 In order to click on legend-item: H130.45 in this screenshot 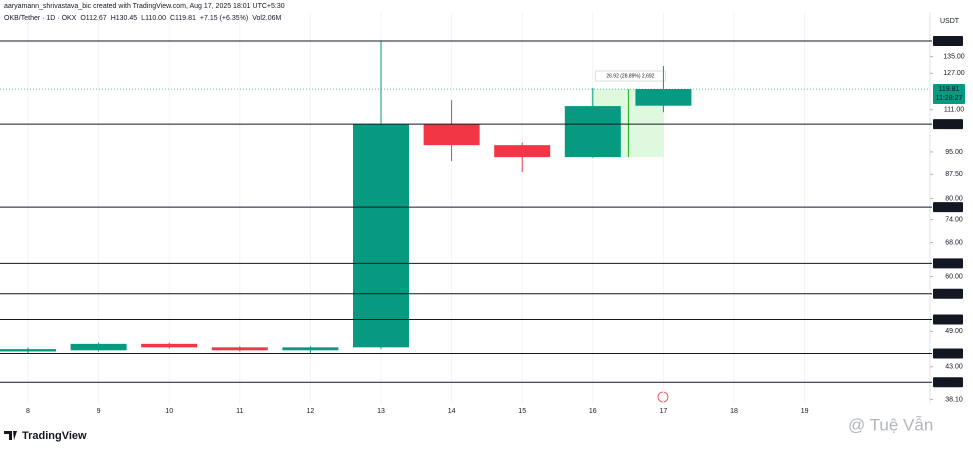, I will do `click(124, 18)`.